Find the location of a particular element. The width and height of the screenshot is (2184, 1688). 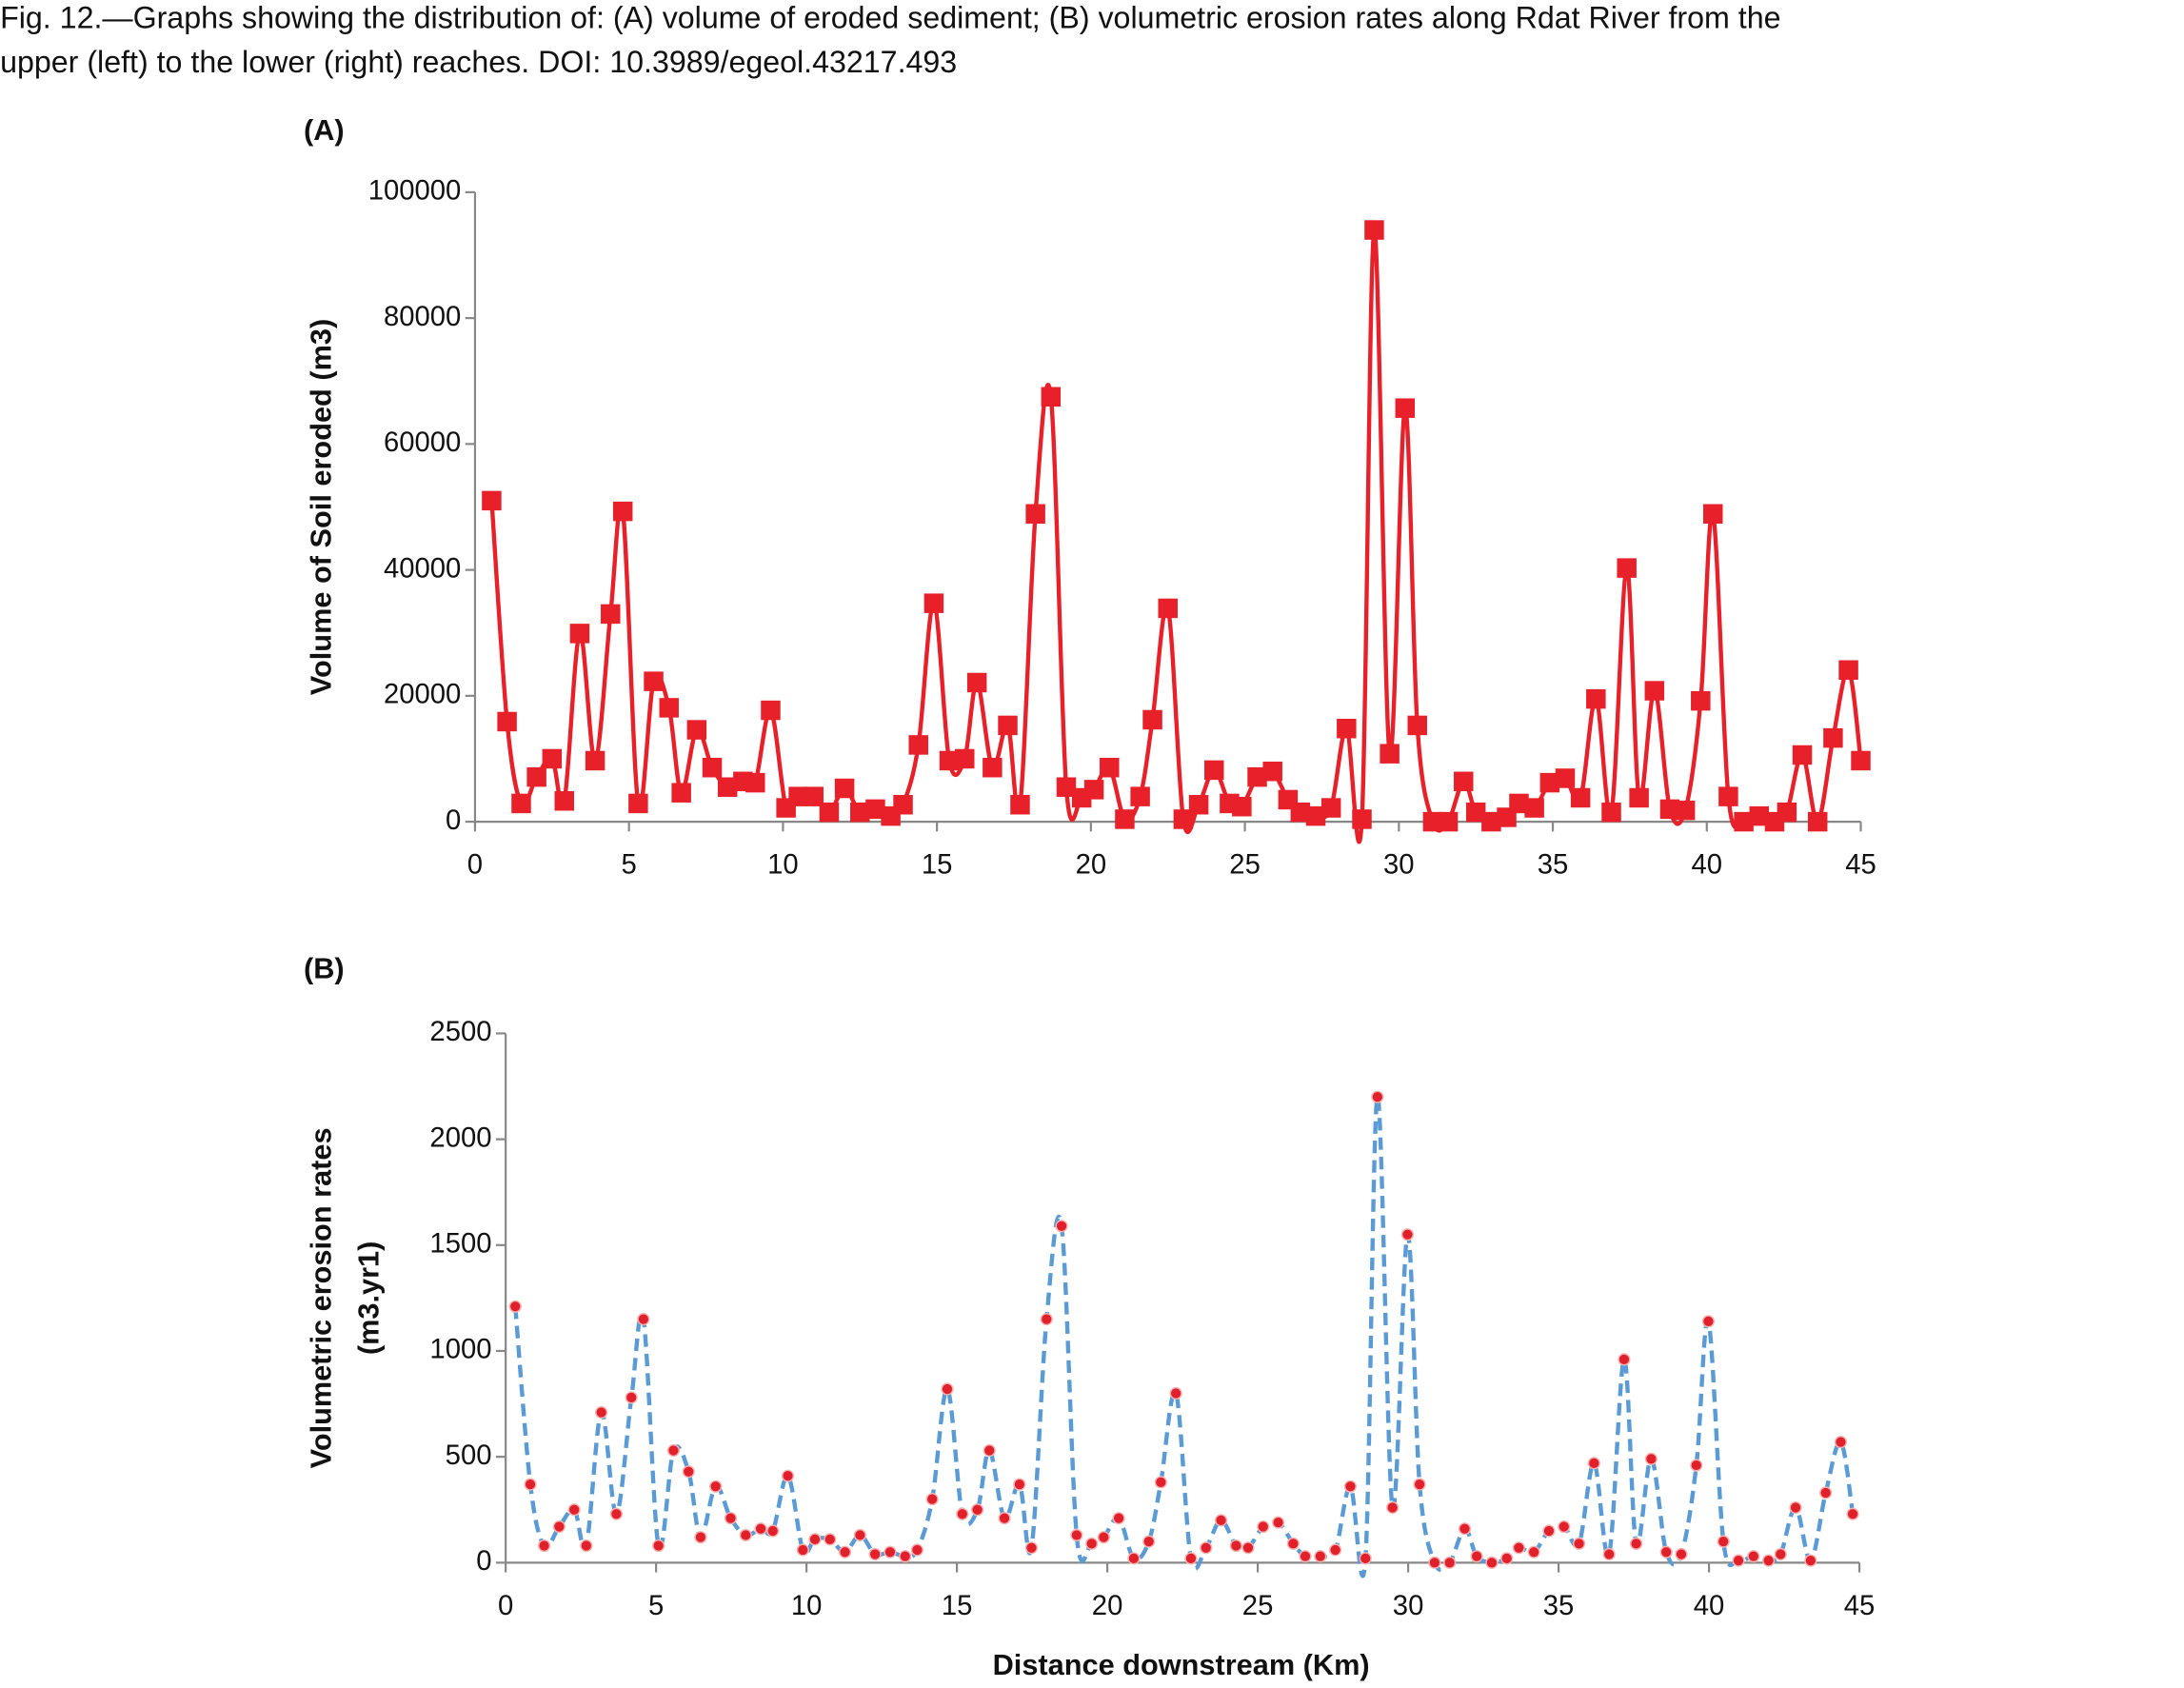

y-tick-label: 20000 is located at coordinates (422, 695).